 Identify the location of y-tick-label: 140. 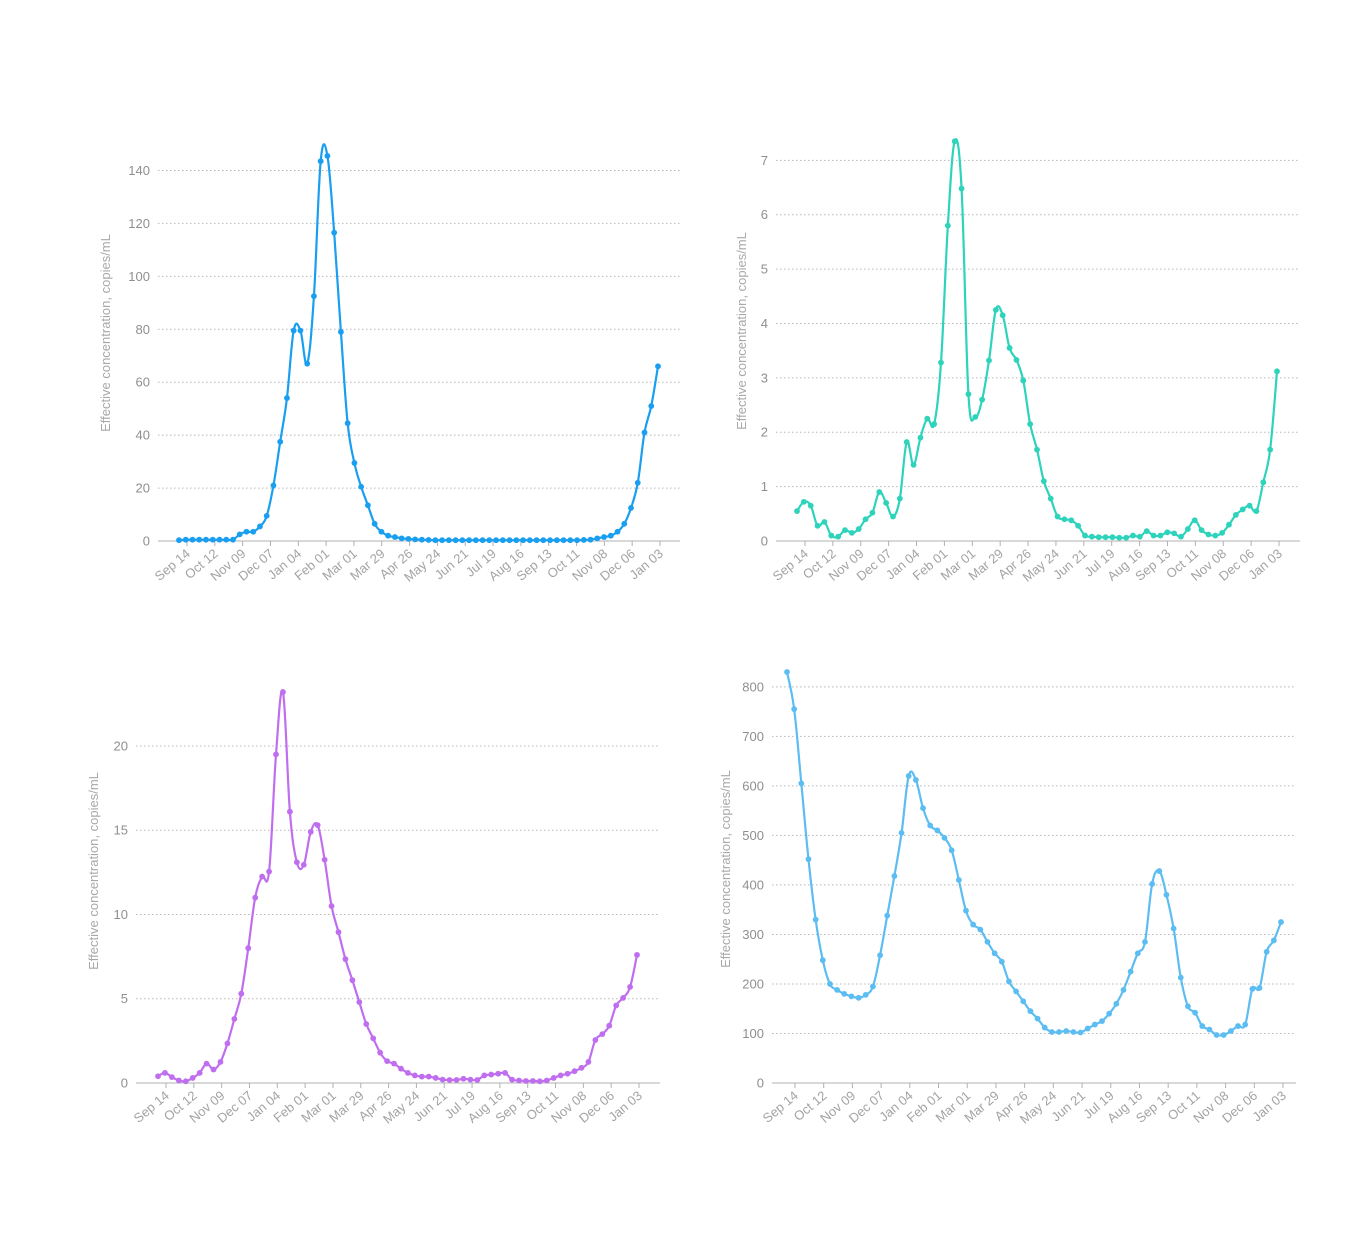
(139, 170).